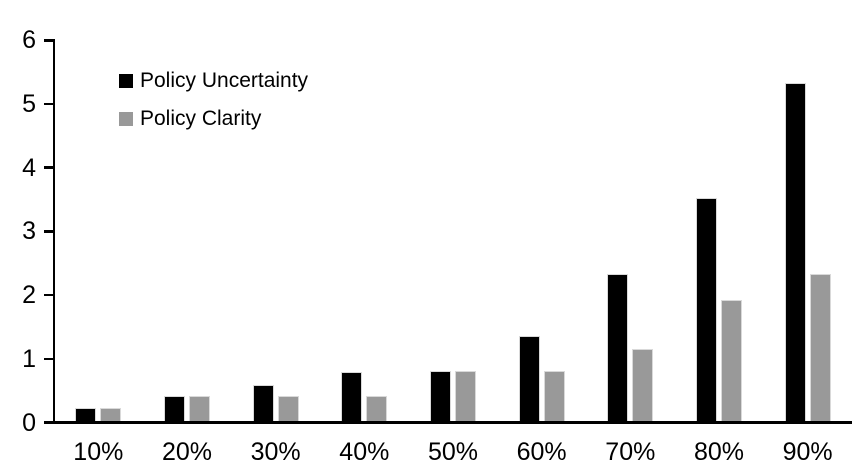 This screenshot has height=475, width=852. I want to click on bar-policy-clarity-40%, so click(377, 408).